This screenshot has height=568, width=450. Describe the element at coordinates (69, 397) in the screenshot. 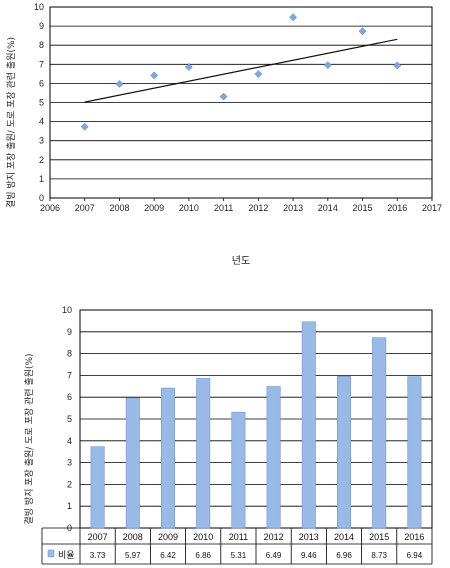

I see `bar-y-tick: 6` at that location.